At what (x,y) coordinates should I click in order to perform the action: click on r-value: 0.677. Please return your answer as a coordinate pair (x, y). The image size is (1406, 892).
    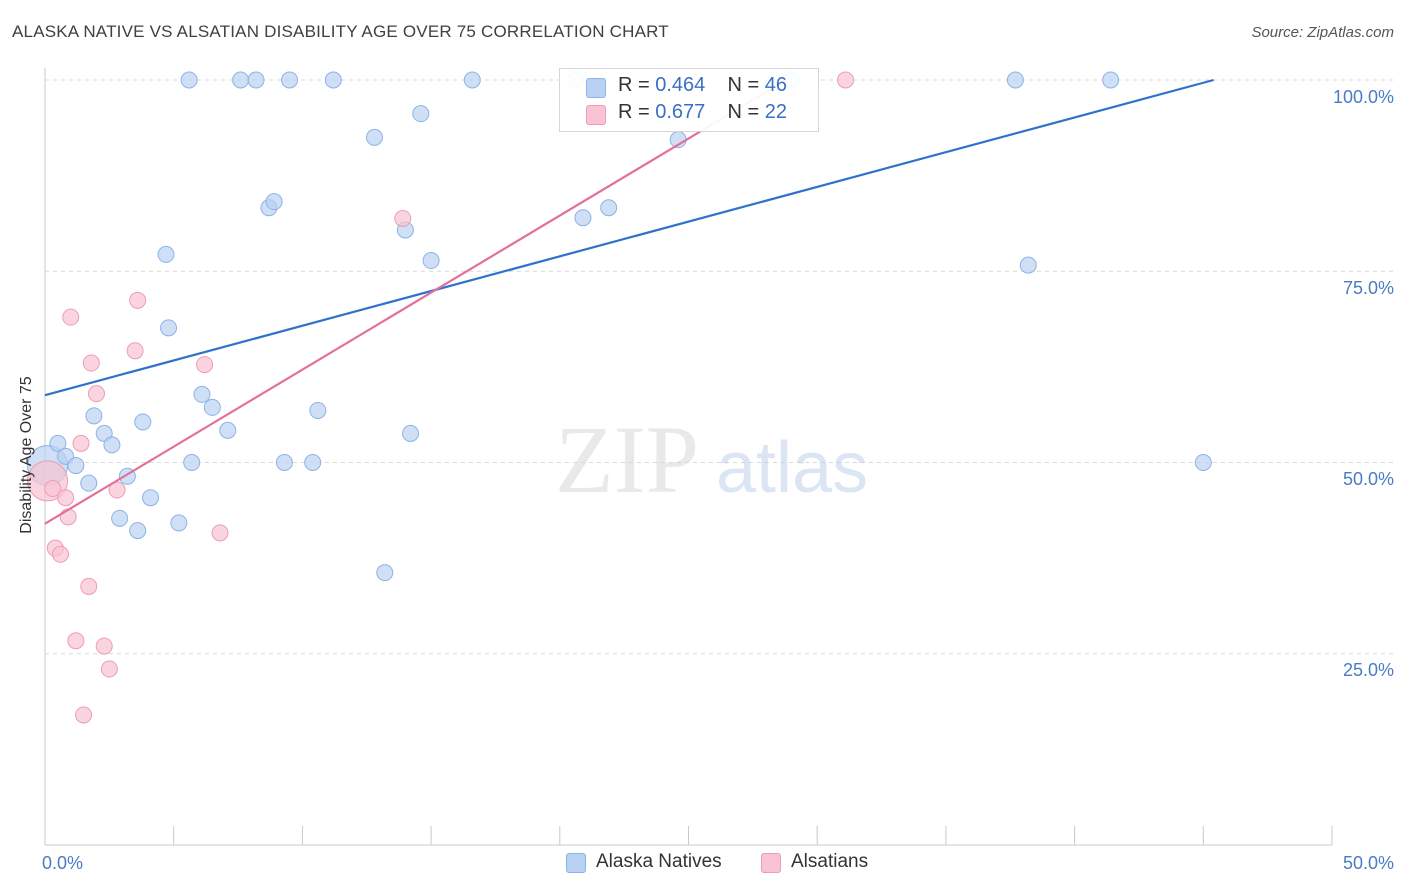
    Looking at the image, I should click on (680, 112).